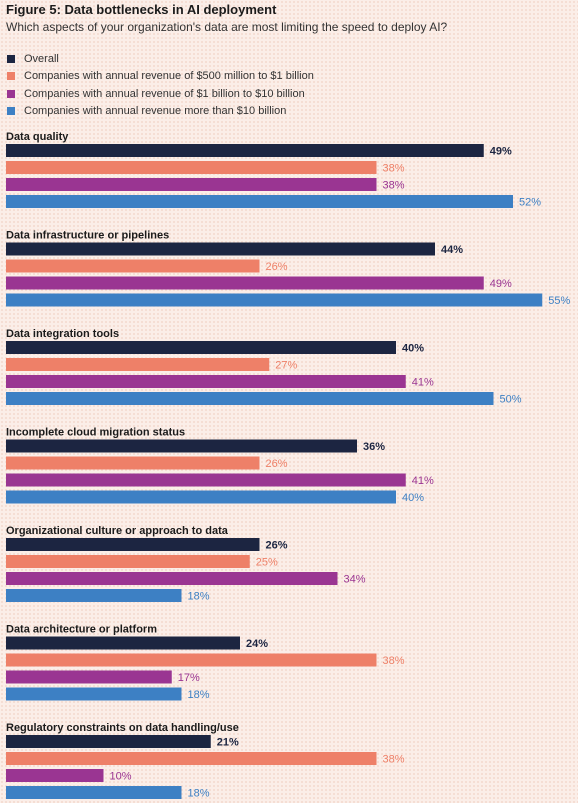 This screenshot has width=578, height=803. I want to click on category-label: Incomplete cloud migration status, so click(95, 433).